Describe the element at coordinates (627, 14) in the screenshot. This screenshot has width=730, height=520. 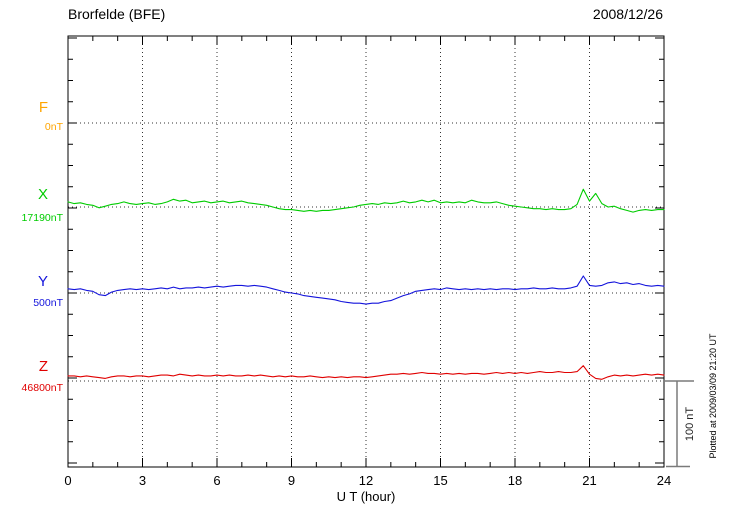
I see `plot-date: 2008/12/26` at that location.